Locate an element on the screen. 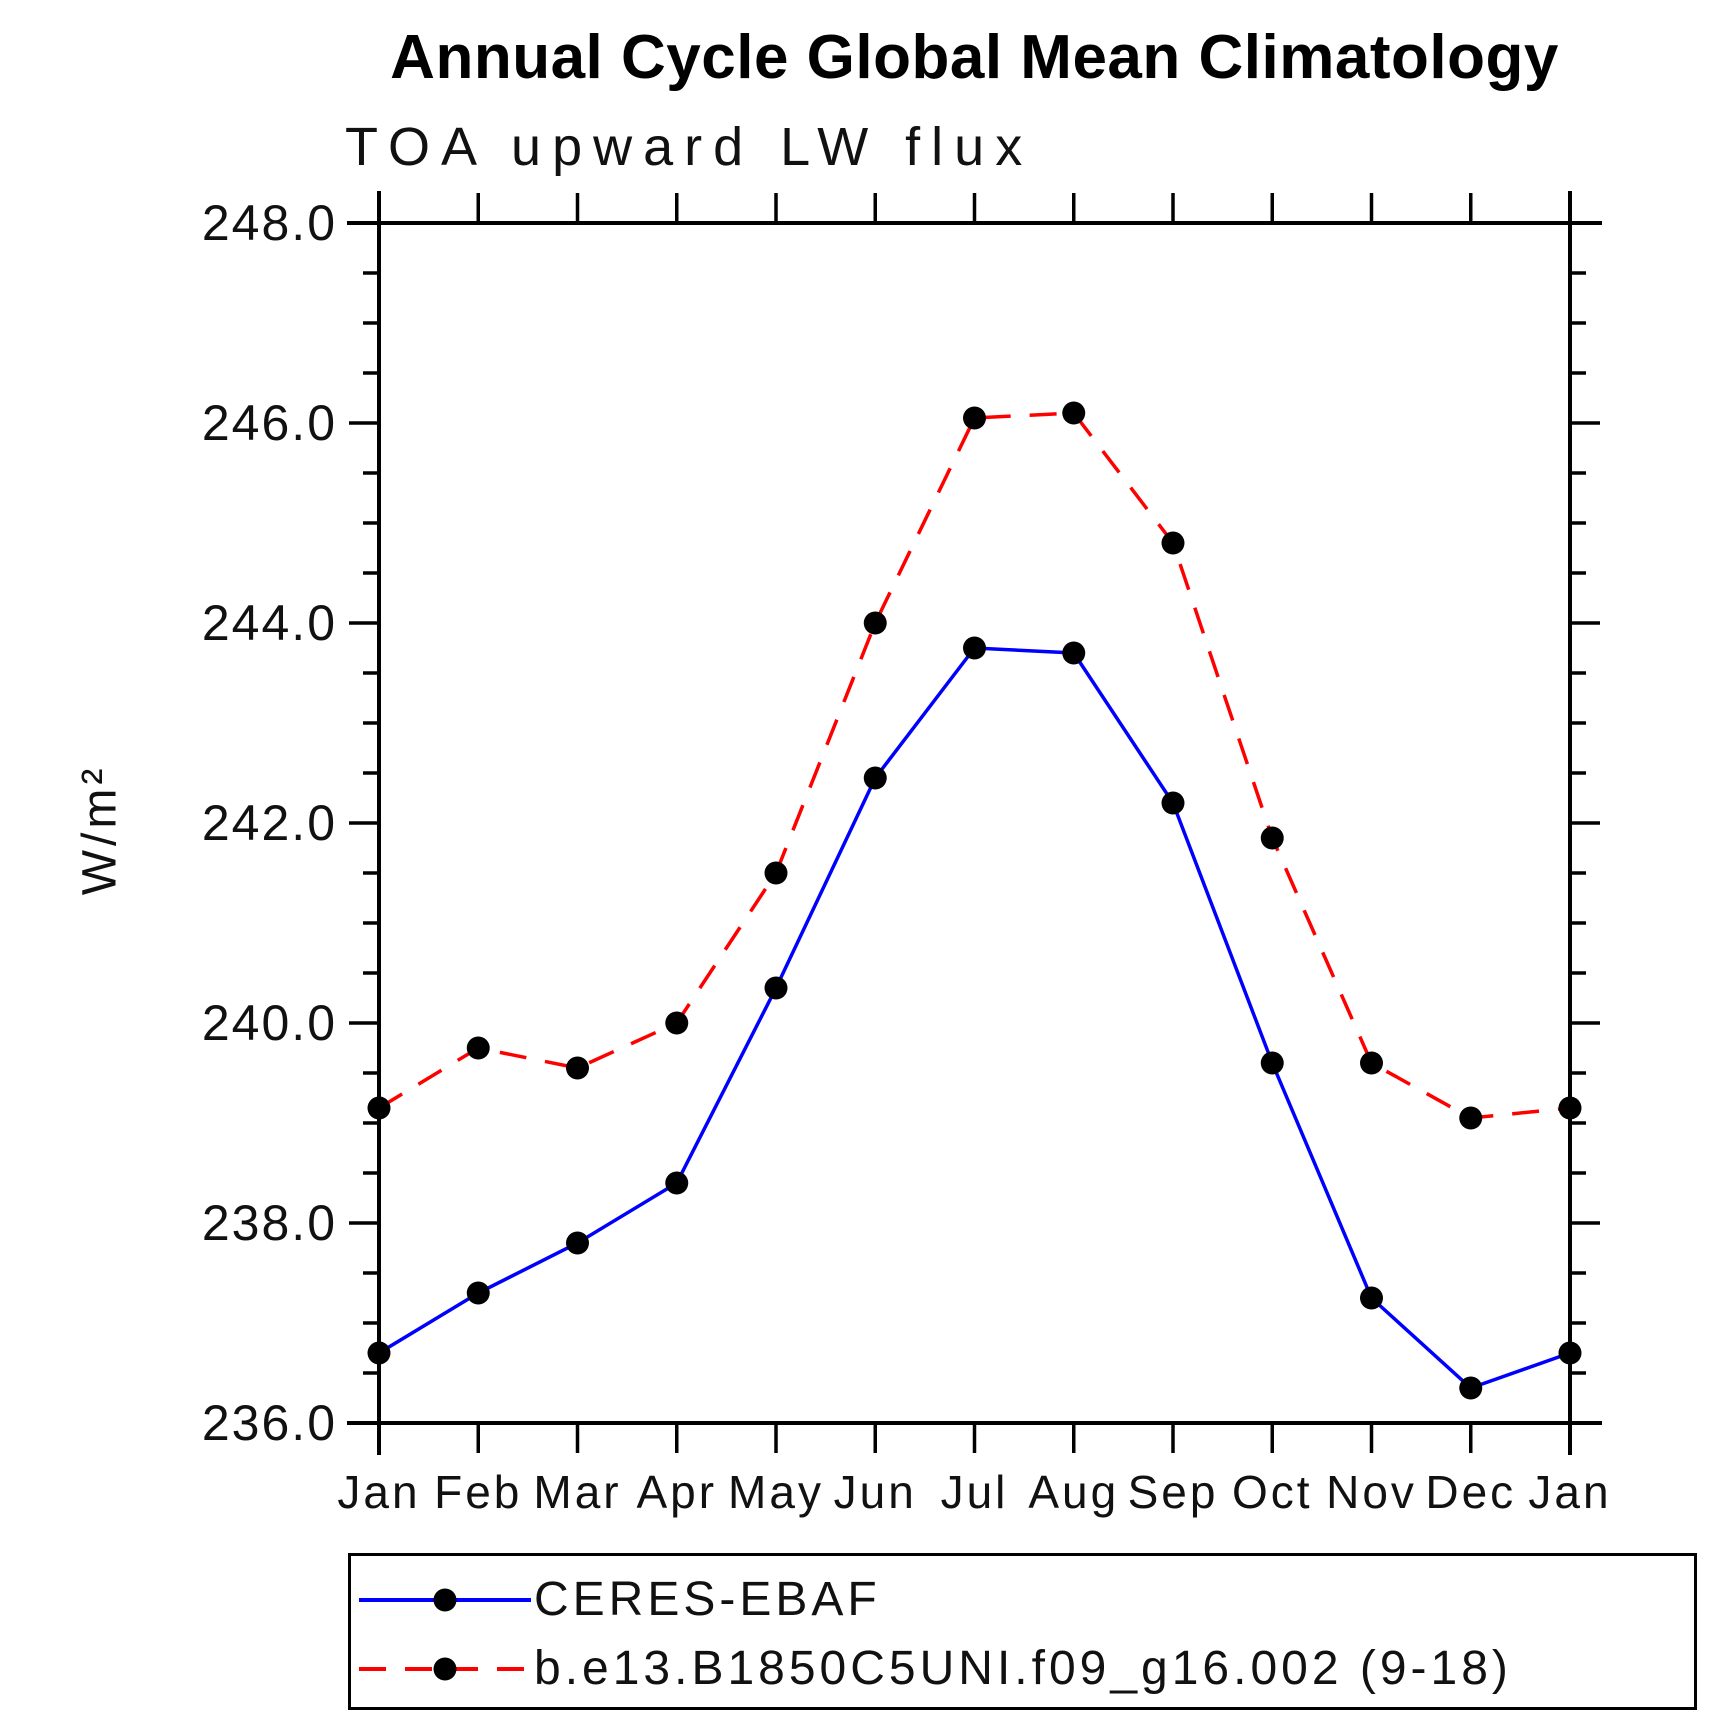  svg-text: 248.0 is located at coordinates (269, 223).